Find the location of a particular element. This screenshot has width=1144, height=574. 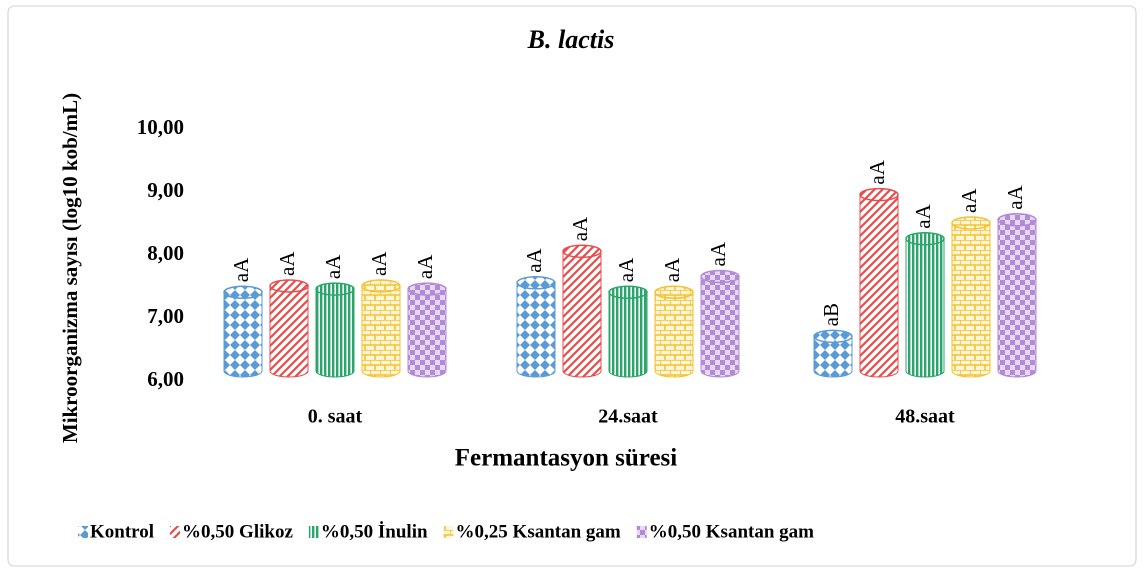

x-tick-label: 0. saat is located at coordinates (335, 417).